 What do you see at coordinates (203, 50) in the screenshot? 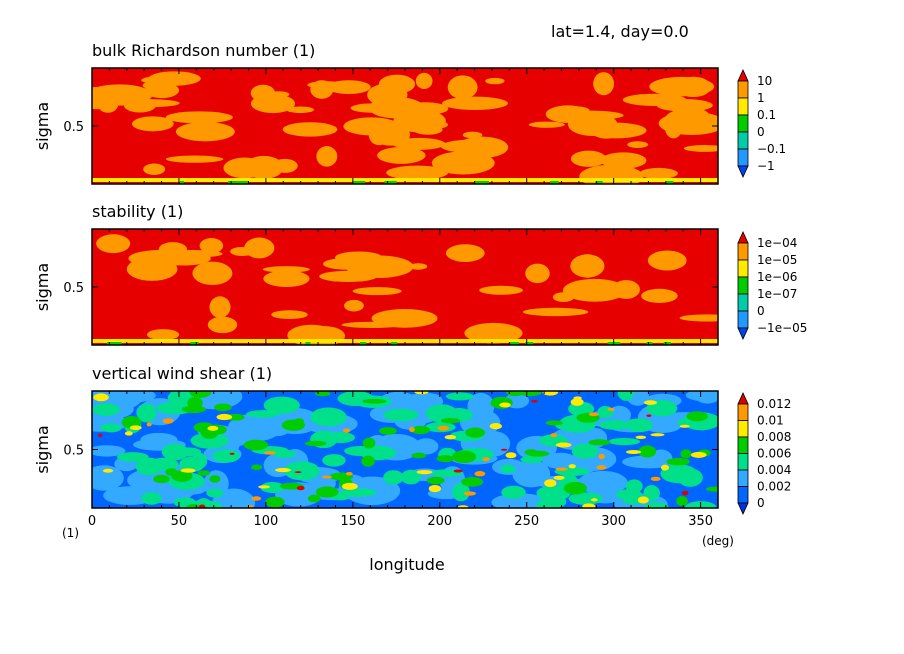
I see `panel-1-title: bulk Richardson number (1)` at bounding box center [203, 50].